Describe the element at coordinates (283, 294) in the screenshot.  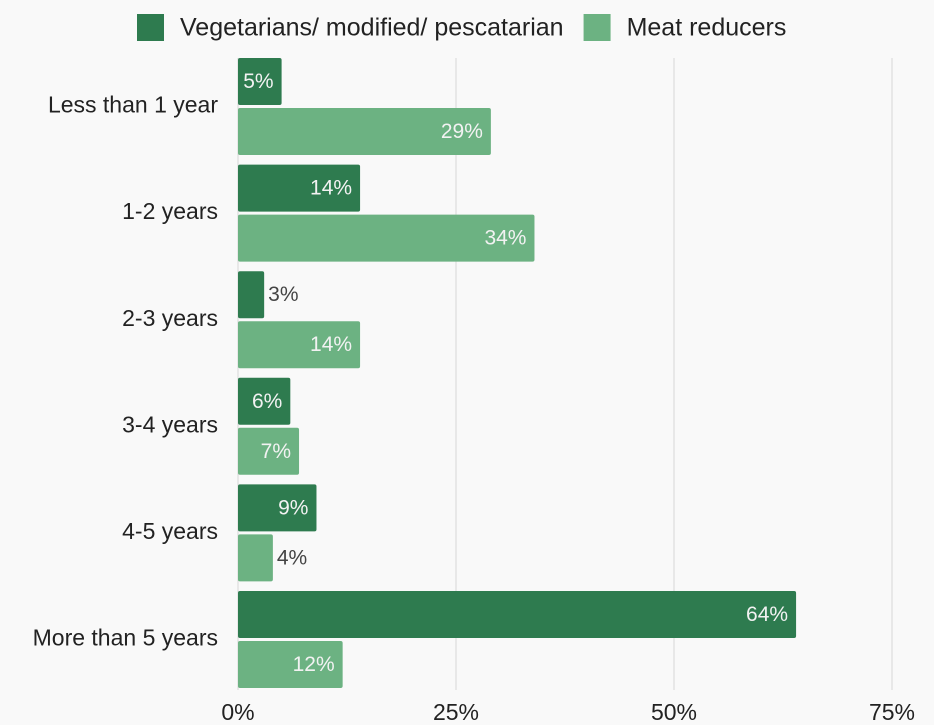
I see `data-label: 3%` at that location.